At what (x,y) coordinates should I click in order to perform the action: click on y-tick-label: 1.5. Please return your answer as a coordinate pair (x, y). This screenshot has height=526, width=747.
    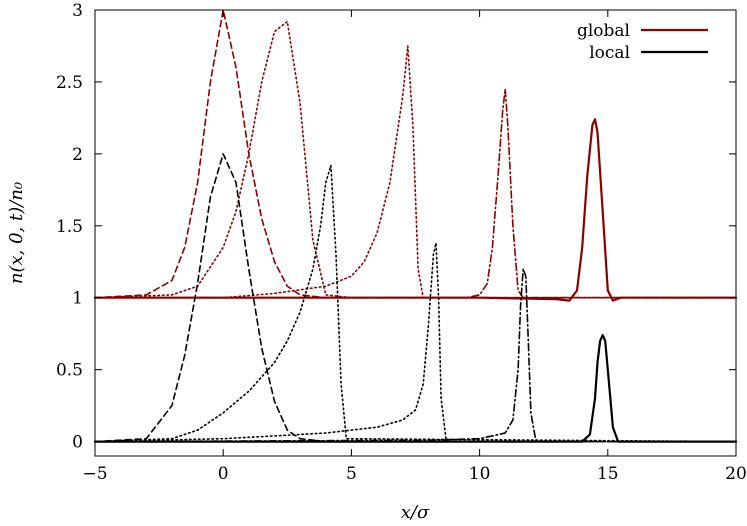
    Looking at the image, I should click on (69, 227).